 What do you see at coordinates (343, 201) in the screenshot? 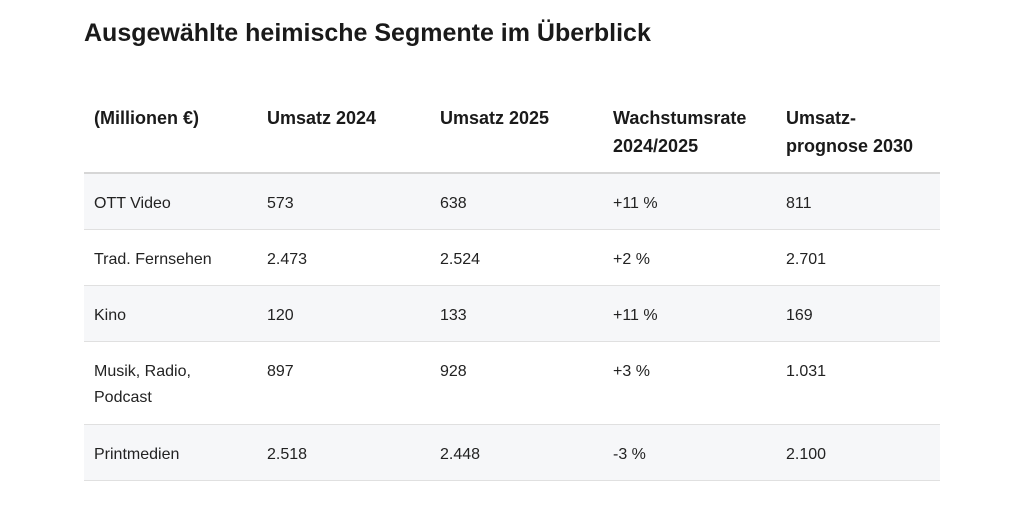
I see `table-cell-revenue-2024: 573` at bounding box center [343, 201].